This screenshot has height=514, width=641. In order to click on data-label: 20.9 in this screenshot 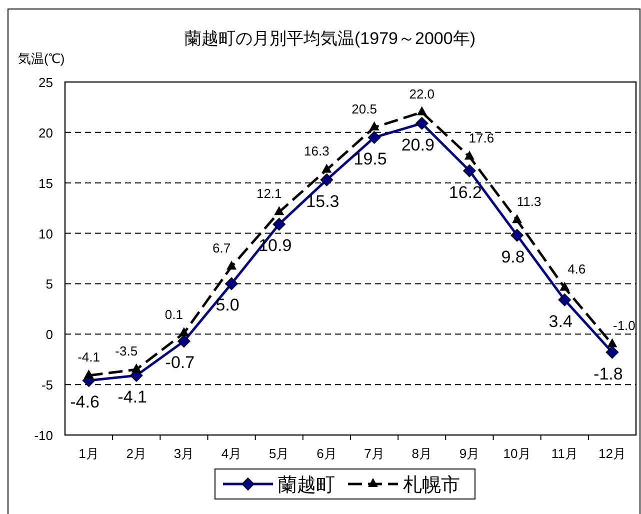, I will do `click(417, 144)`.